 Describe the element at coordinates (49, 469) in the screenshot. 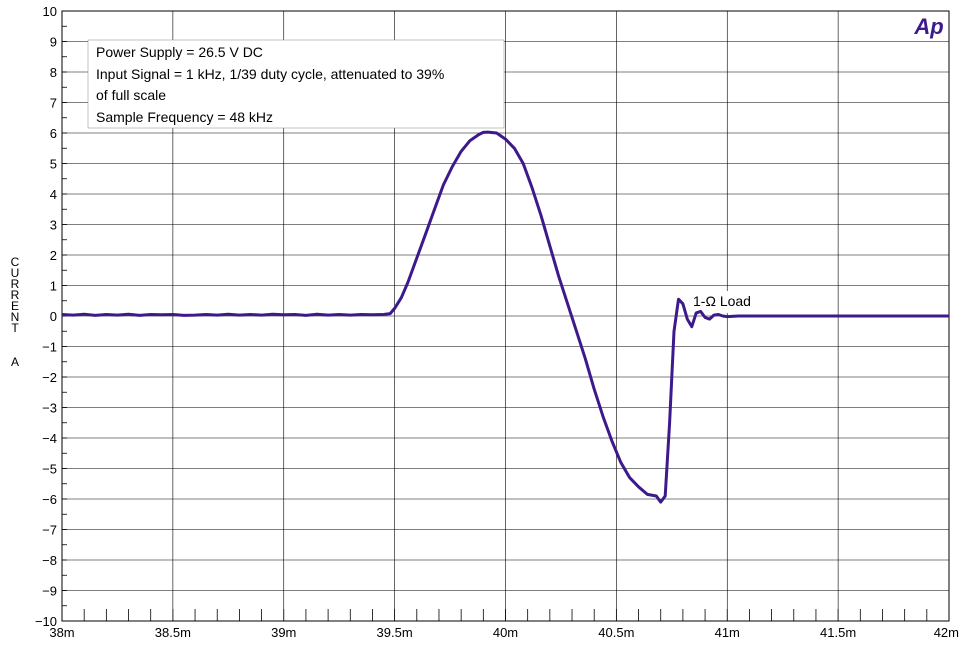

I see `y-tick-label: −5` at that location.